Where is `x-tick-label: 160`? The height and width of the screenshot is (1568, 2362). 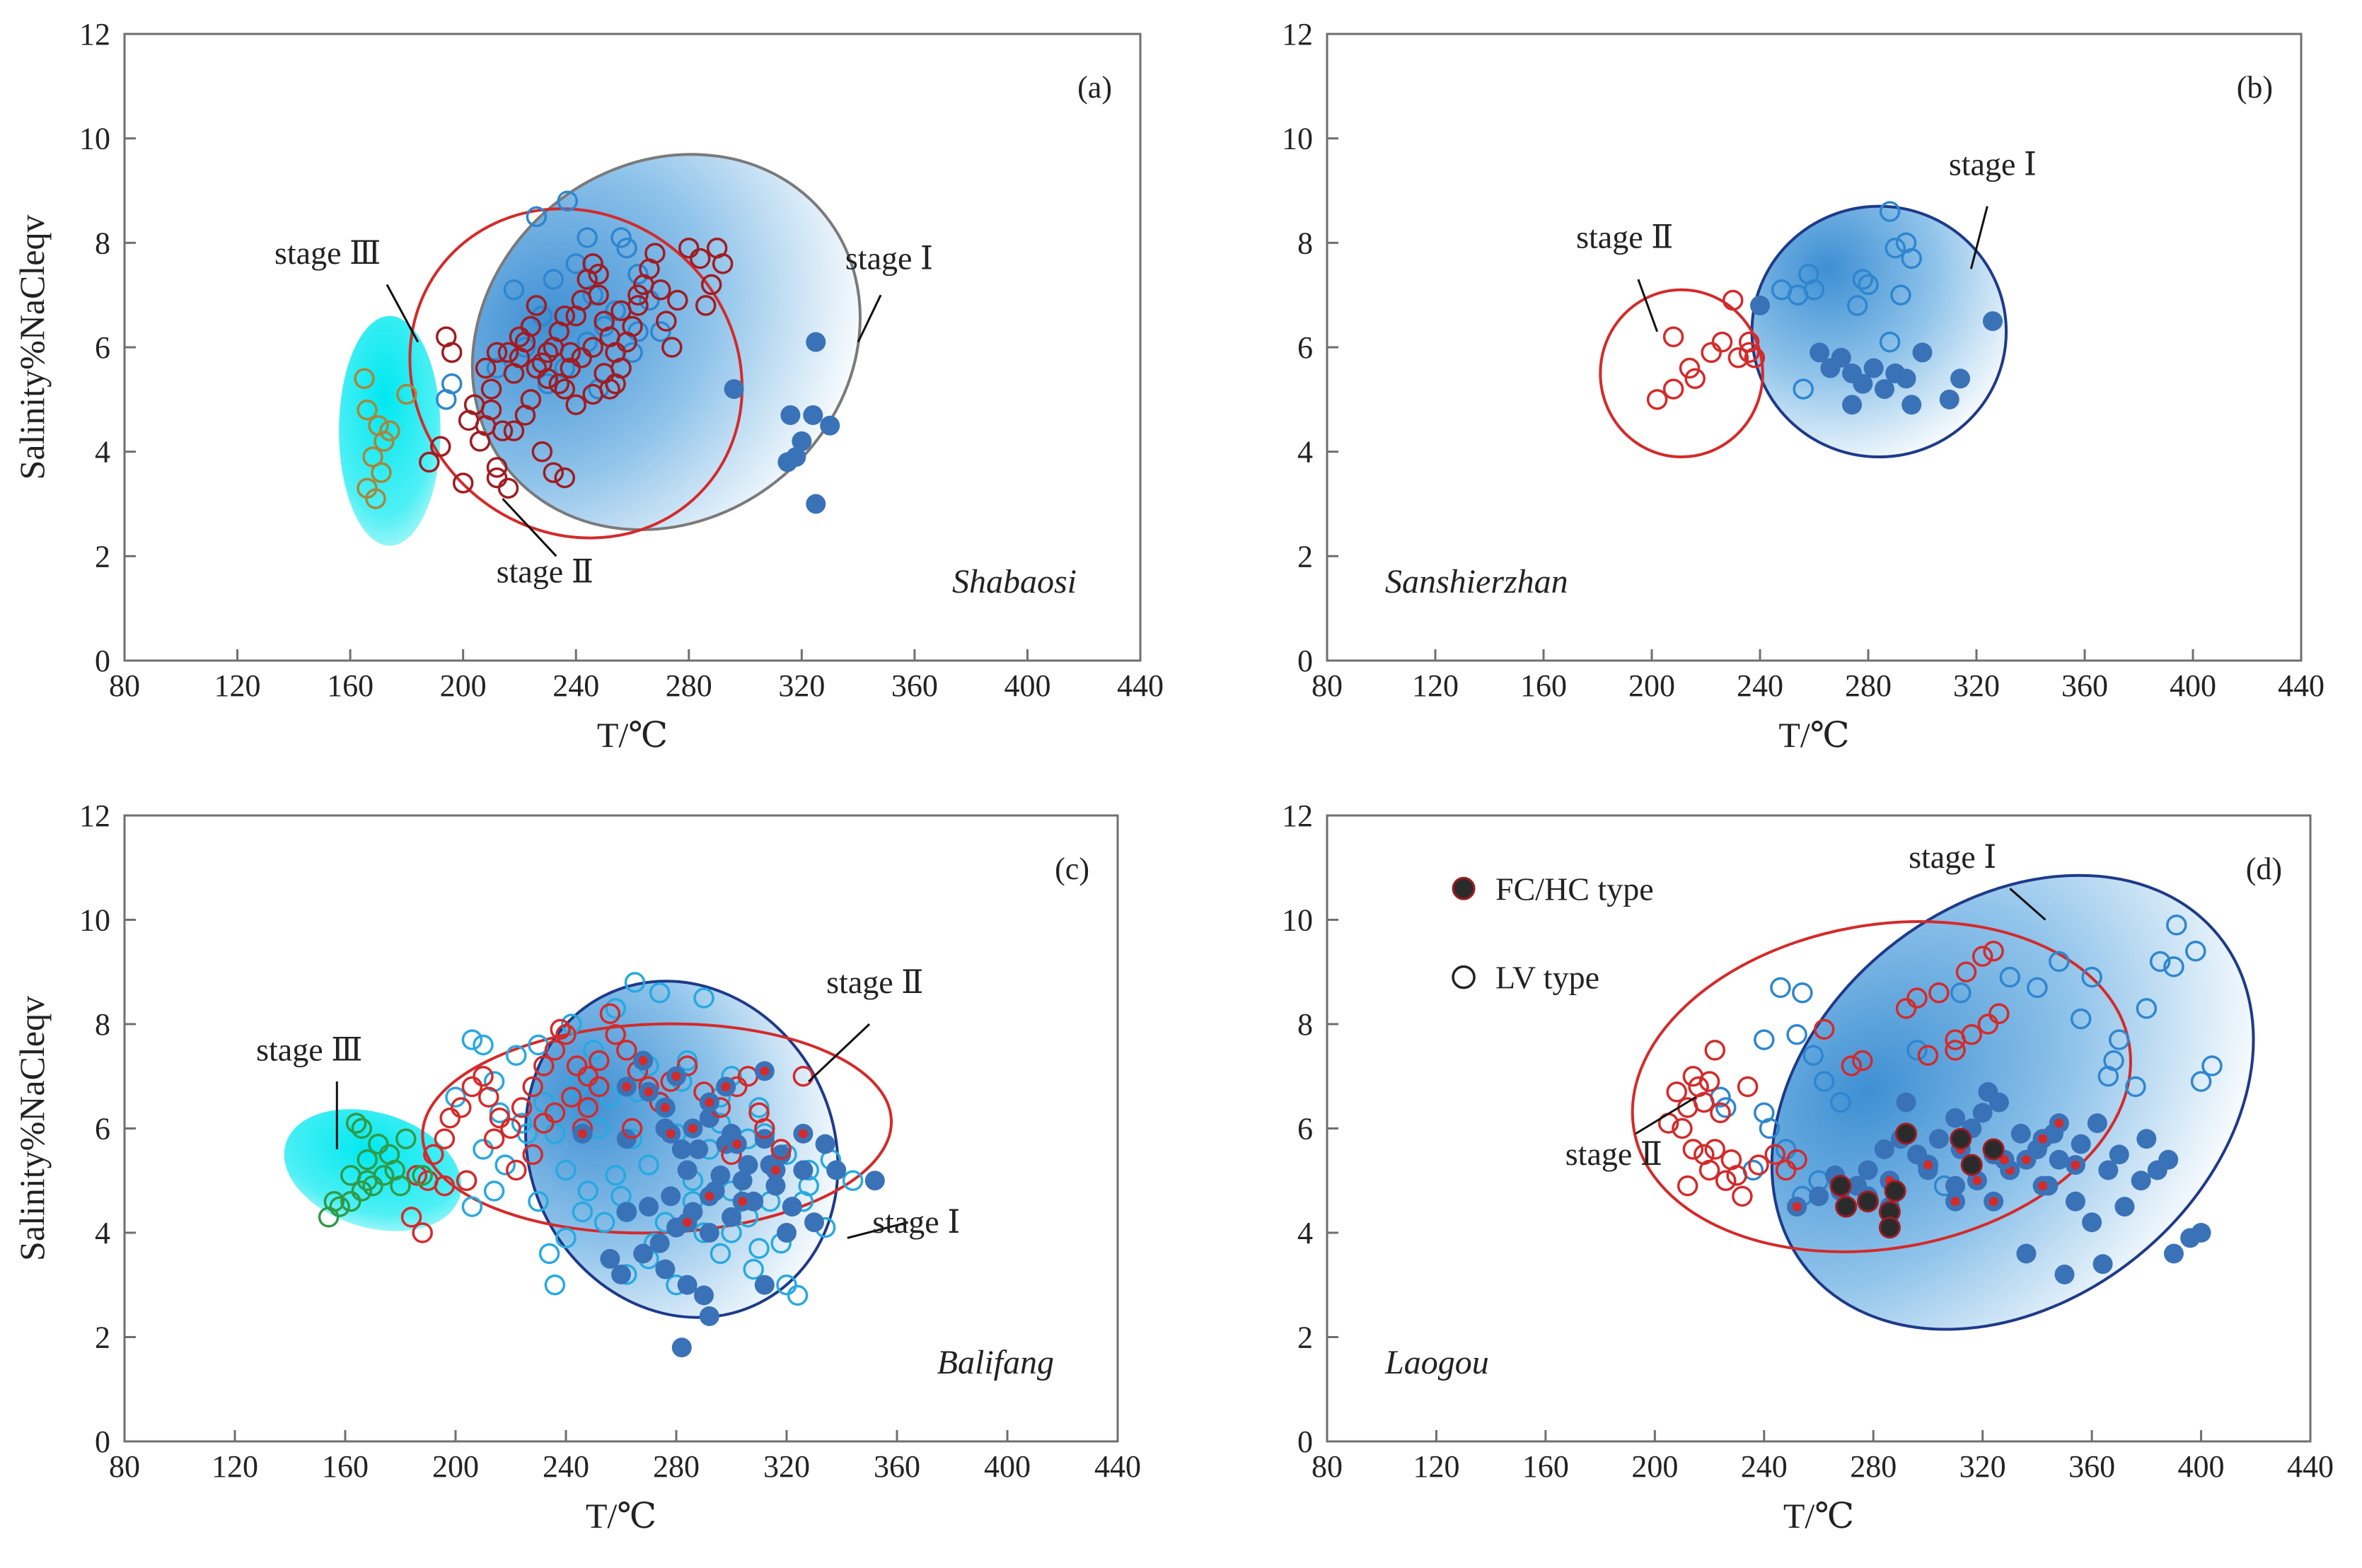
x-tick-label: 160 is located at coordinates (350, 686).